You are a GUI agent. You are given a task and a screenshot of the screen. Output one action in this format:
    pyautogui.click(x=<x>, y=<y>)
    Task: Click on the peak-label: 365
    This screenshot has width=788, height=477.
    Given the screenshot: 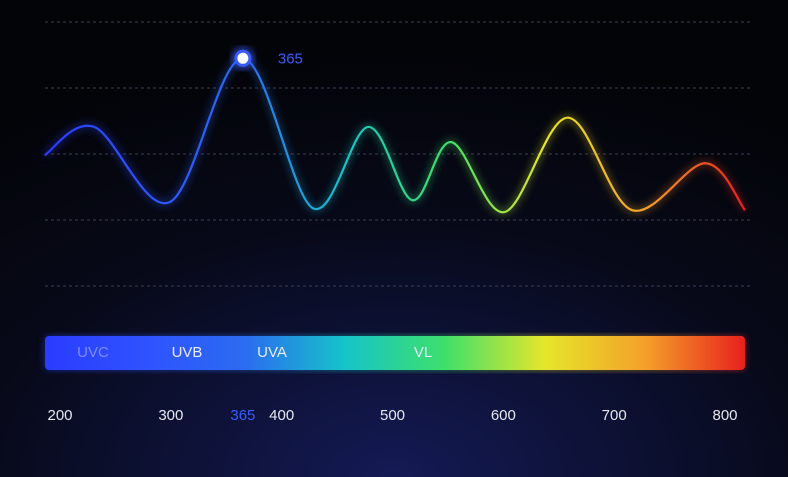 What is the action you would take?
    pyautogui.click(x=290, y=58)
    